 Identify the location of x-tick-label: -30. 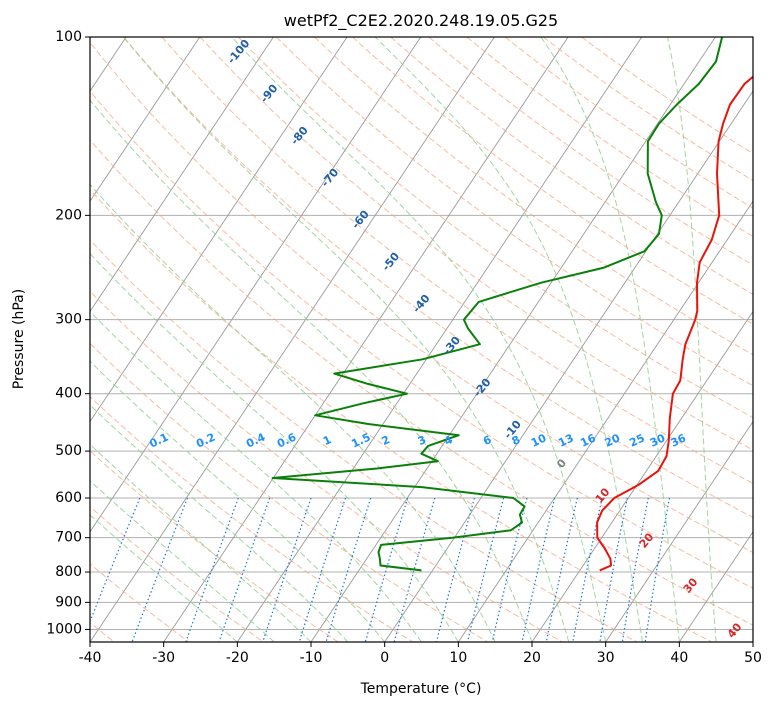
(163, 658).